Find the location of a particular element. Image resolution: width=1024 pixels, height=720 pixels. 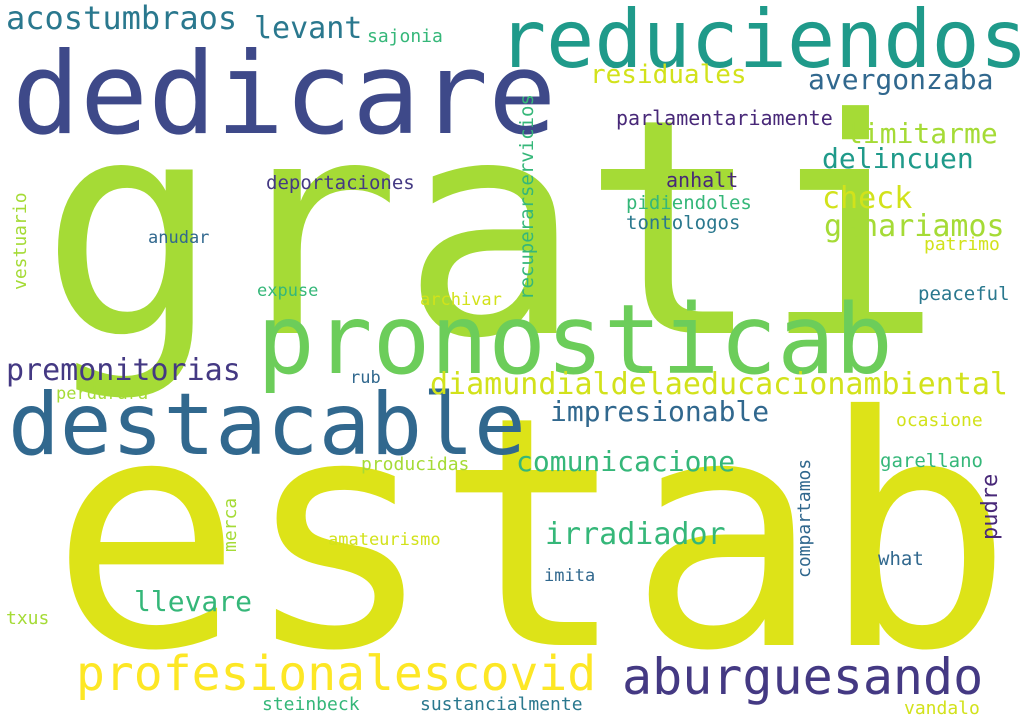

word-vandalo: vandalo is located at coordinates (942, 708).